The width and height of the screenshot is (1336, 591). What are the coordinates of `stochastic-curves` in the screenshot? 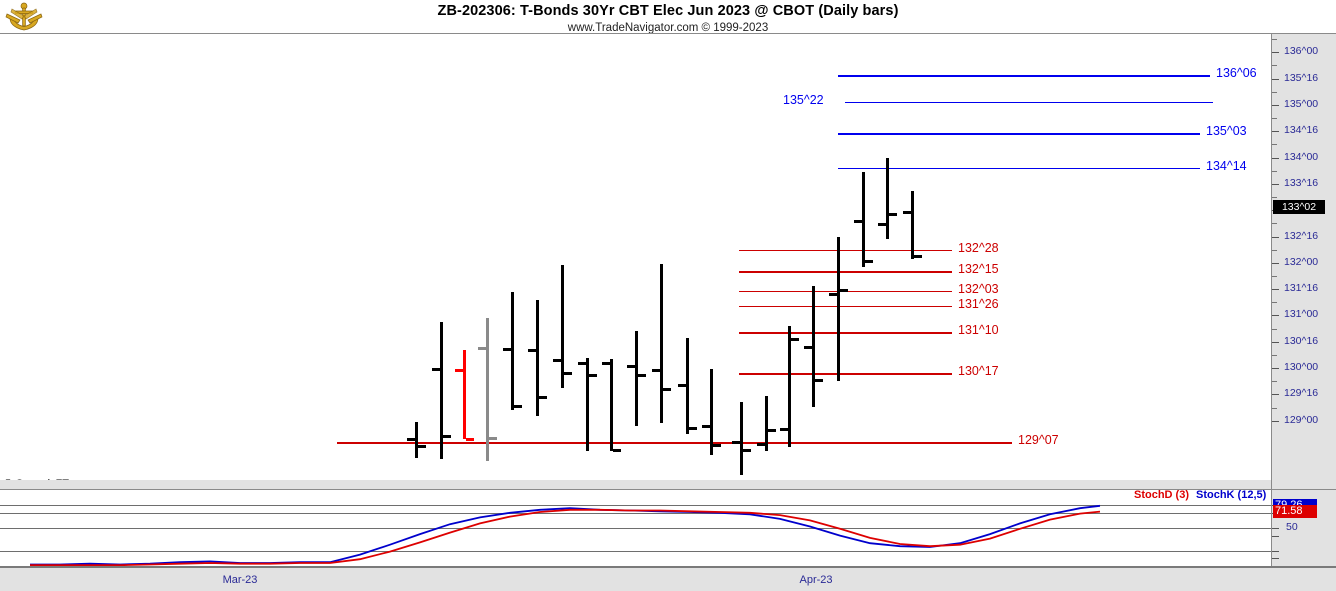 It's located at (565, 535).